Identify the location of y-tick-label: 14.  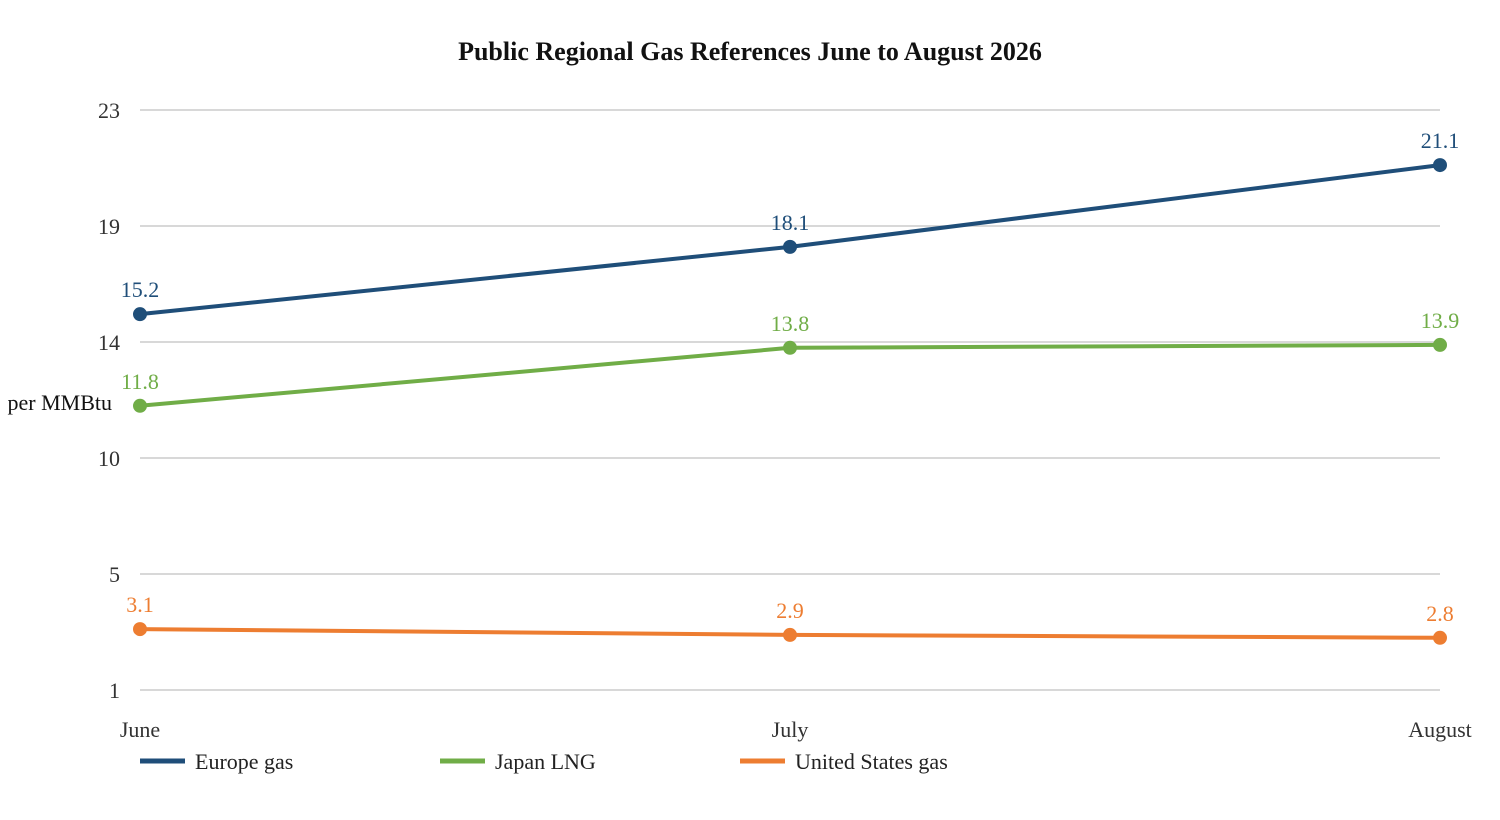
(109, 342).